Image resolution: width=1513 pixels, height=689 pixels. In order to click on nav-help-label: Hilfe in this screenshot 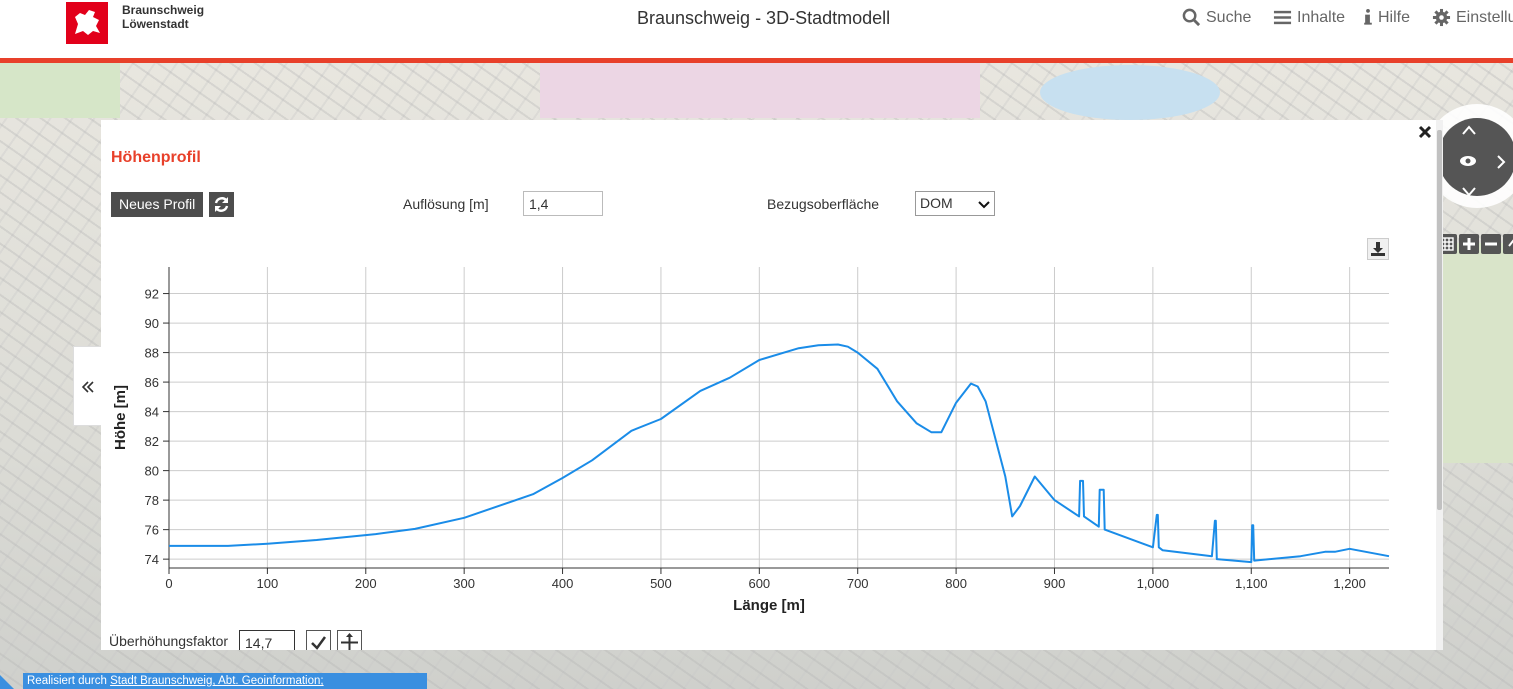, I will do `click(1394, 17)`.